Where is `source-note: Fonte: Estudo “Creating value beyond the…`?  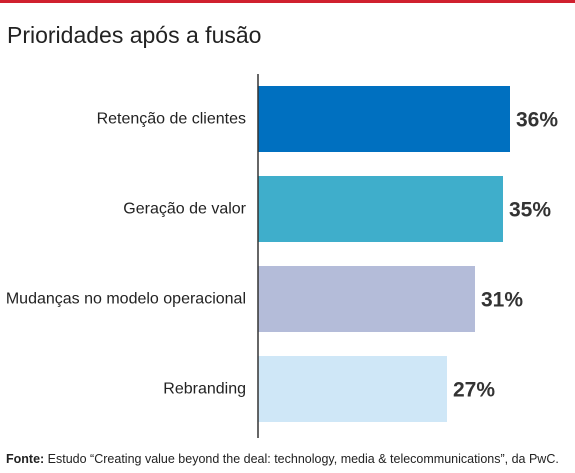
source-note: Fonte: Estudo “Creating value beyond the… is located at coordinates (282, 459).